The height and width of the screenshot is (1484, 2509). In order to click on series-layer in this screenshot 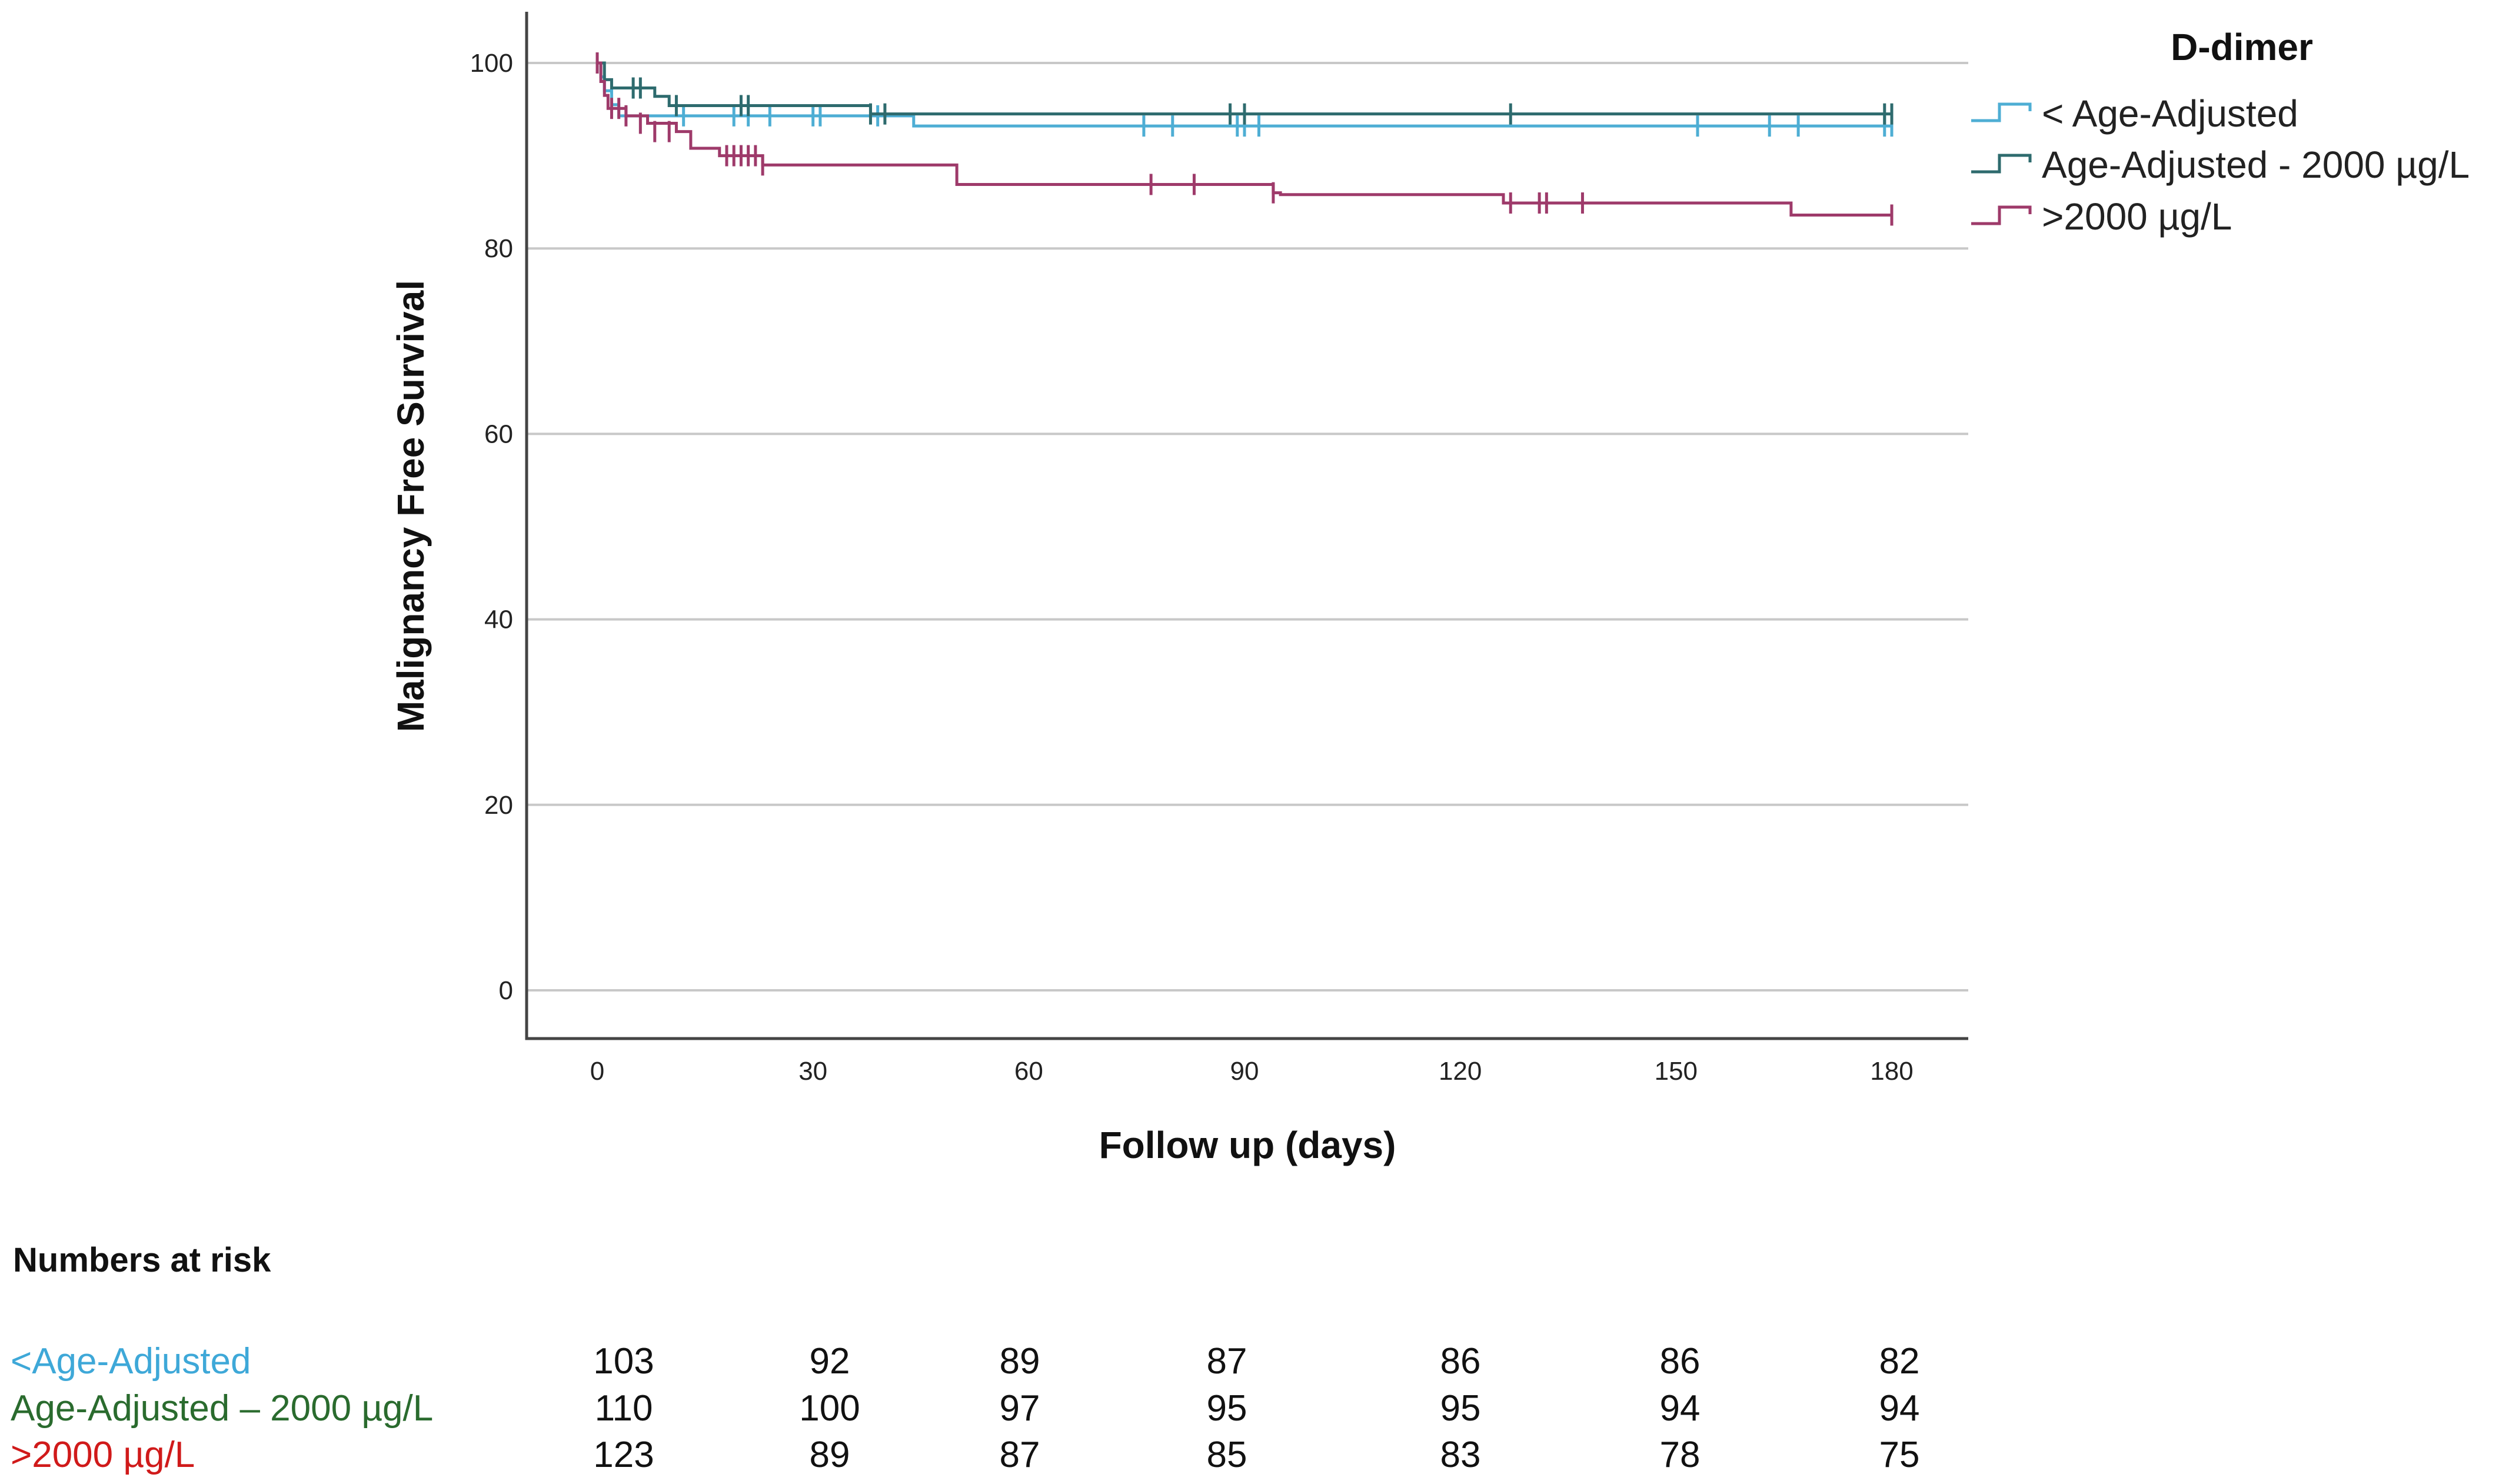, I will do `click(1244, 139)`.